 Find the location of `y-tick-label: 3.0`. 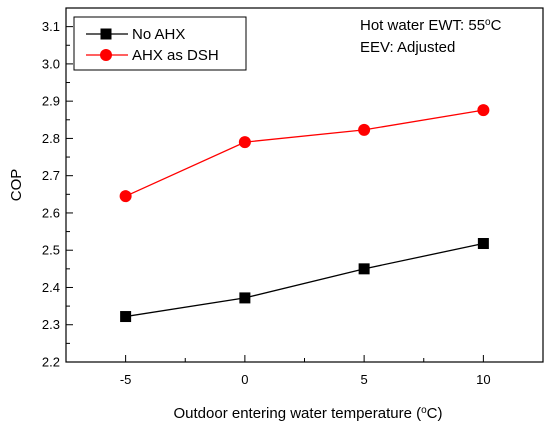

y-tick-label: 3.0 is located at coordinates (51, 63).